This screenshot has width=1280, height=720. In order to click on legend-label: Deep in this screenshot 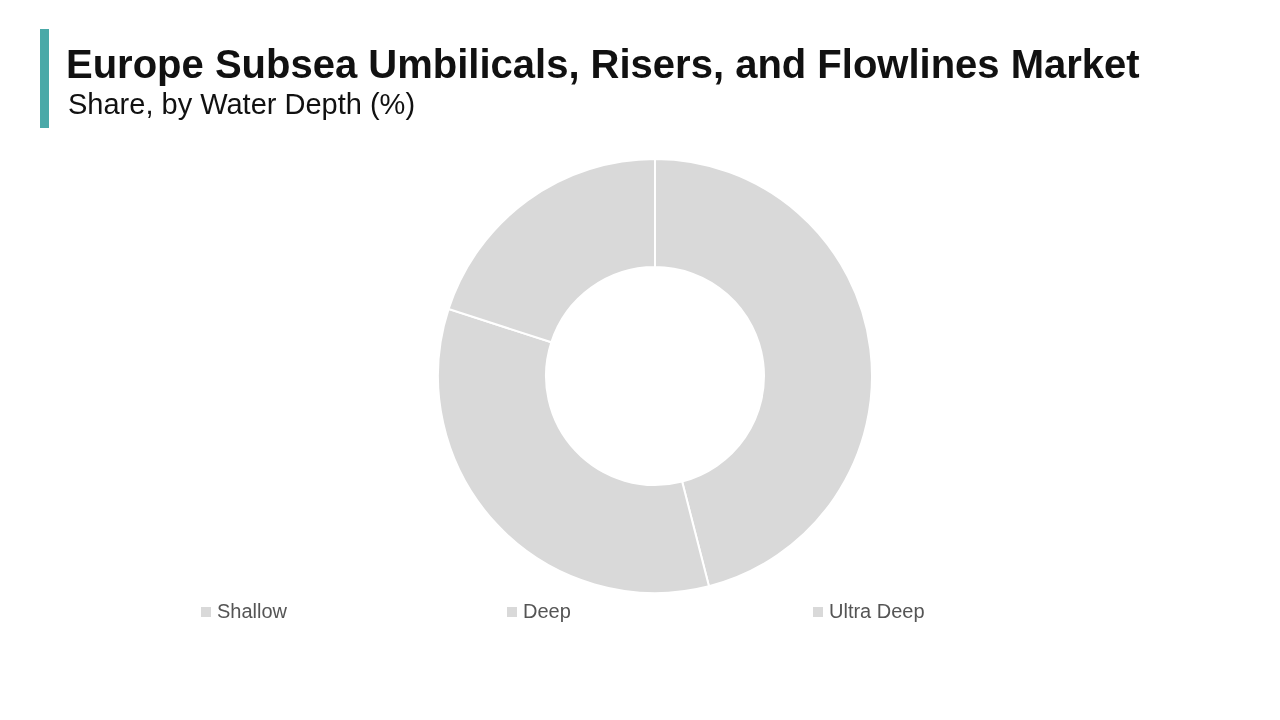, I will do `click(547, 611)`.